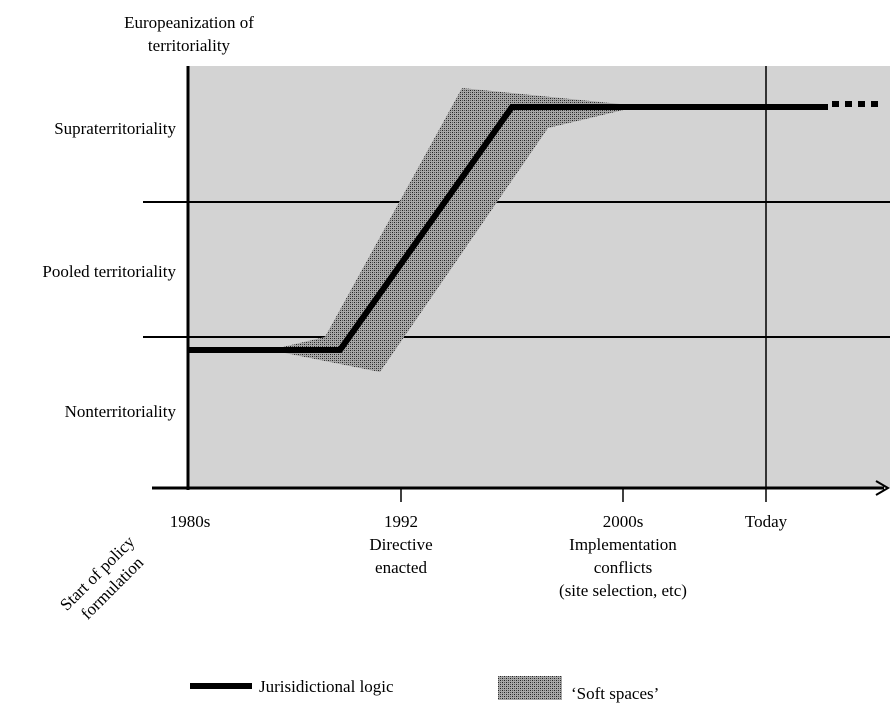 The height and width of the screenshot is (704, 890). I want to click on y-level-pooled-territoriality: Pooled territoriality, so click(109, 271).